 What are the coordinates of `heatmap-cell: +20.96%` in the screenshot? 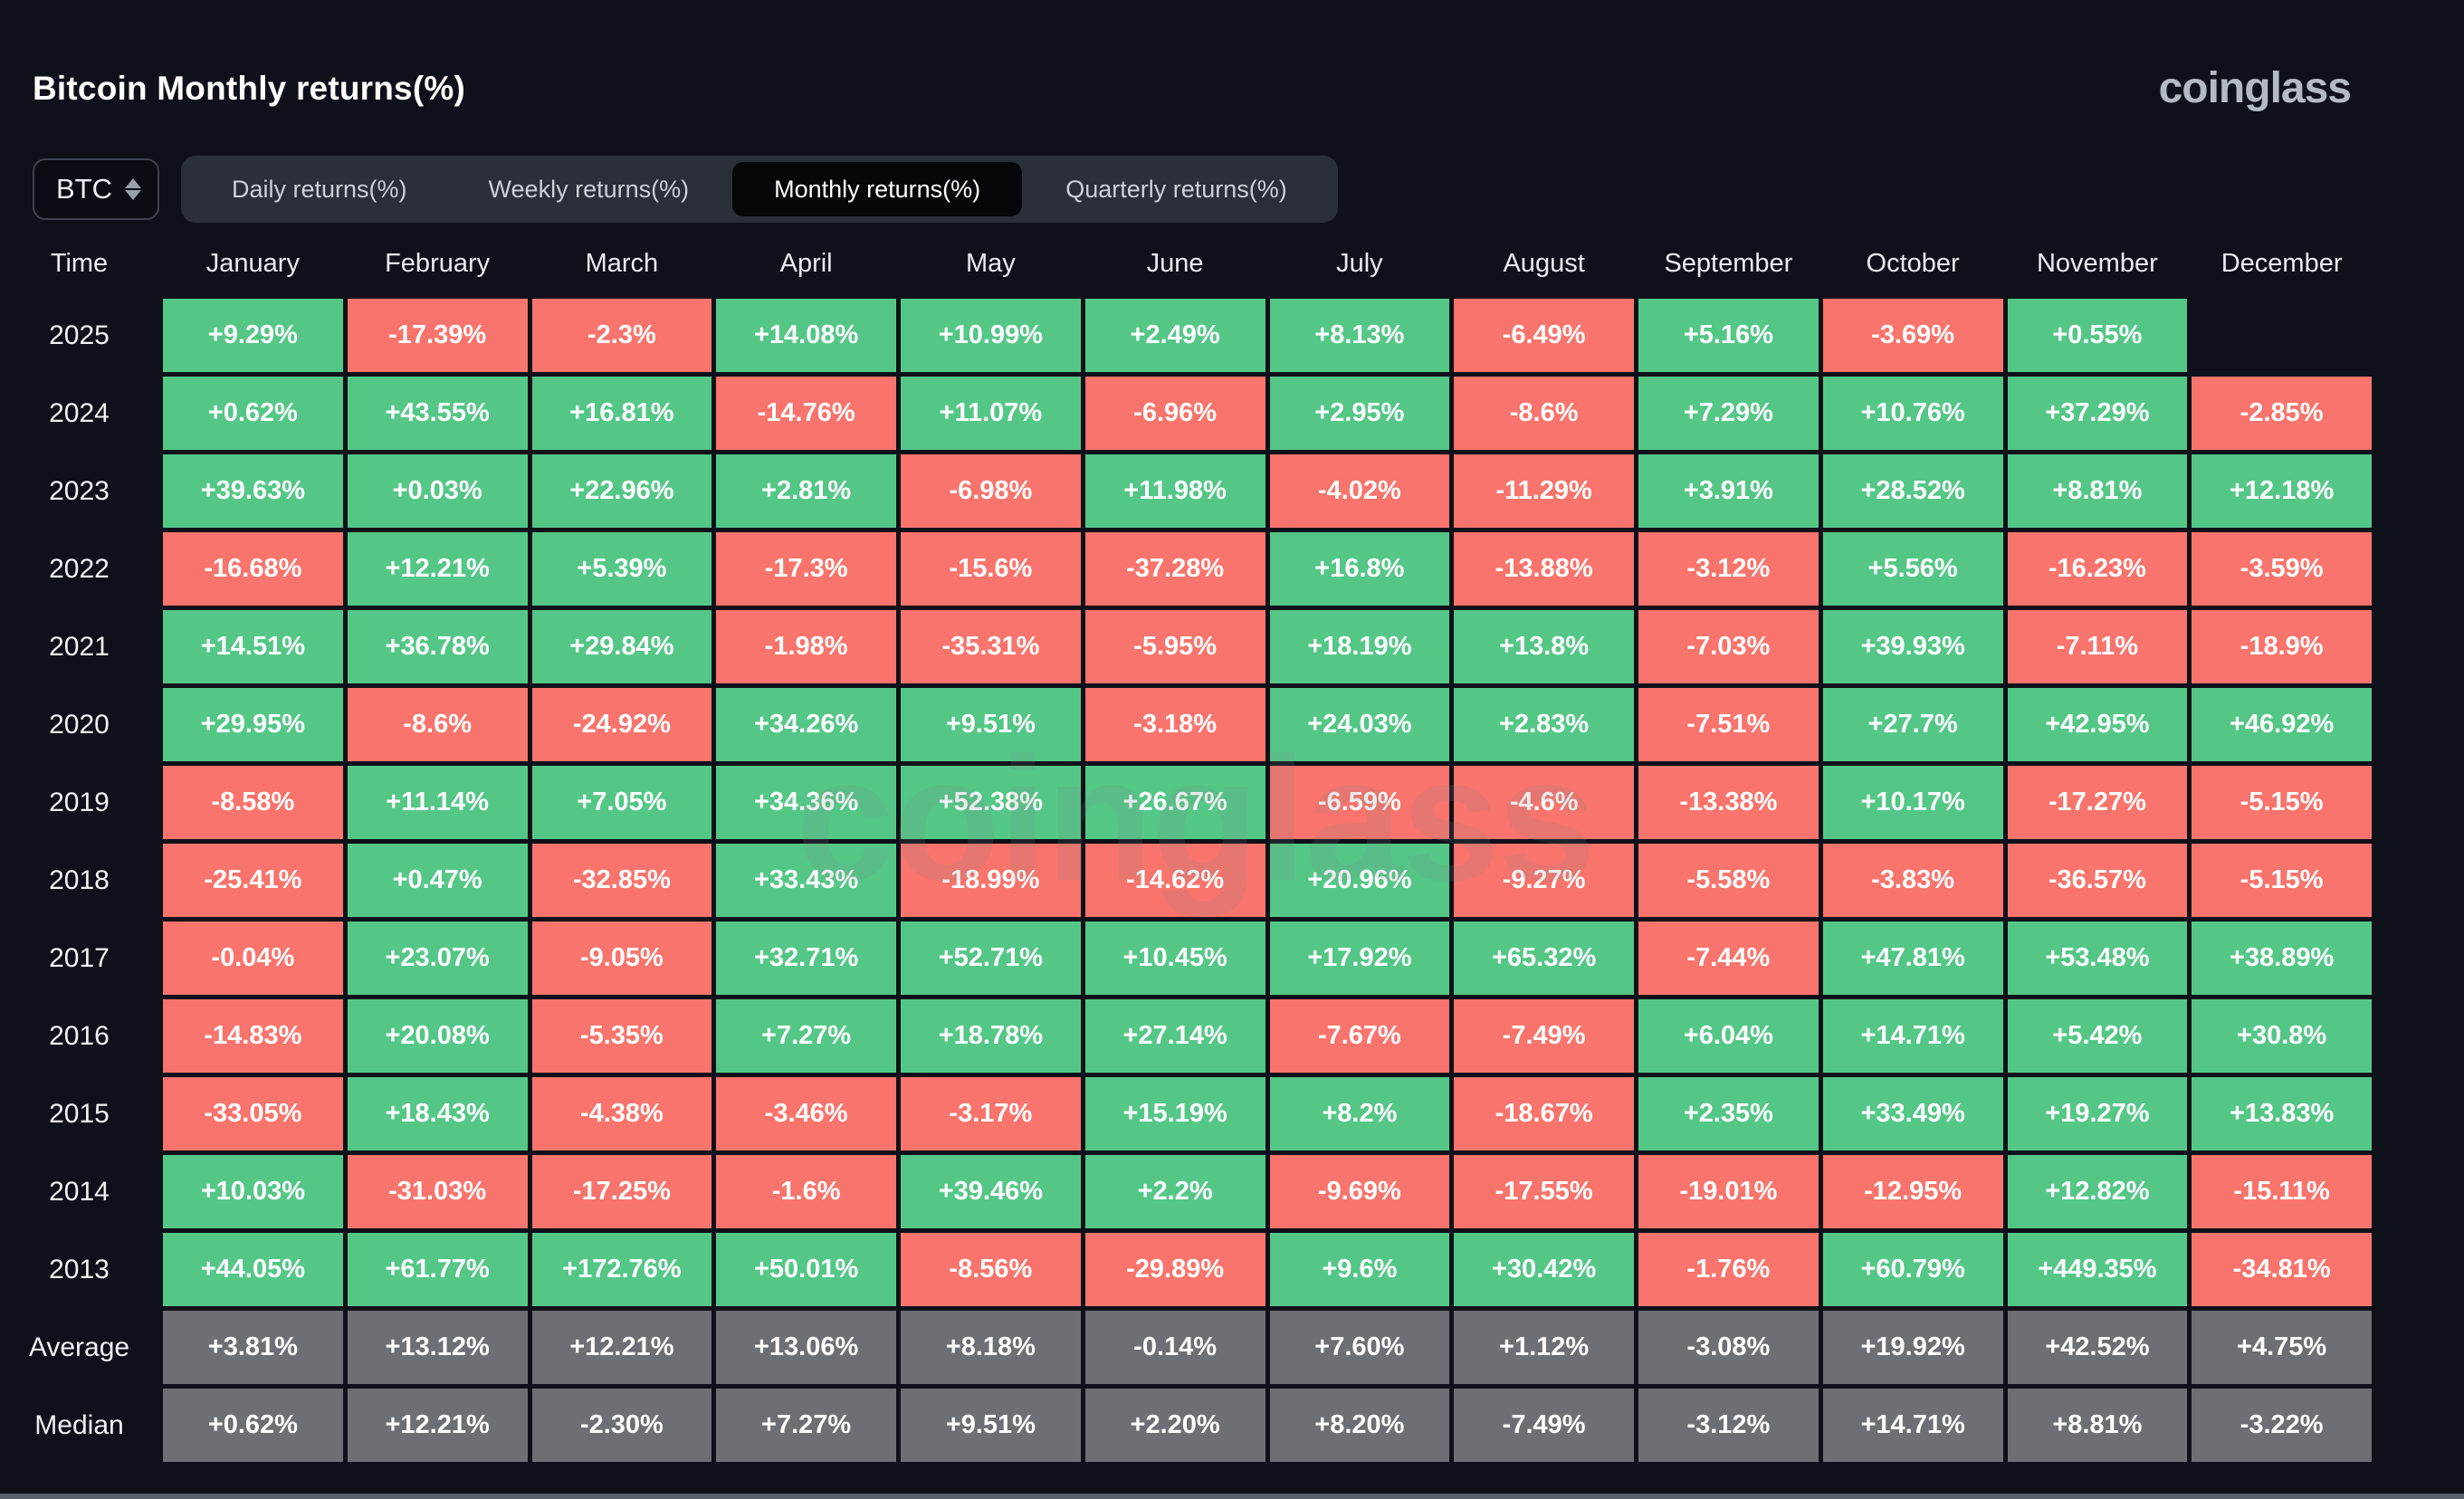 It's located at (1359, 880).